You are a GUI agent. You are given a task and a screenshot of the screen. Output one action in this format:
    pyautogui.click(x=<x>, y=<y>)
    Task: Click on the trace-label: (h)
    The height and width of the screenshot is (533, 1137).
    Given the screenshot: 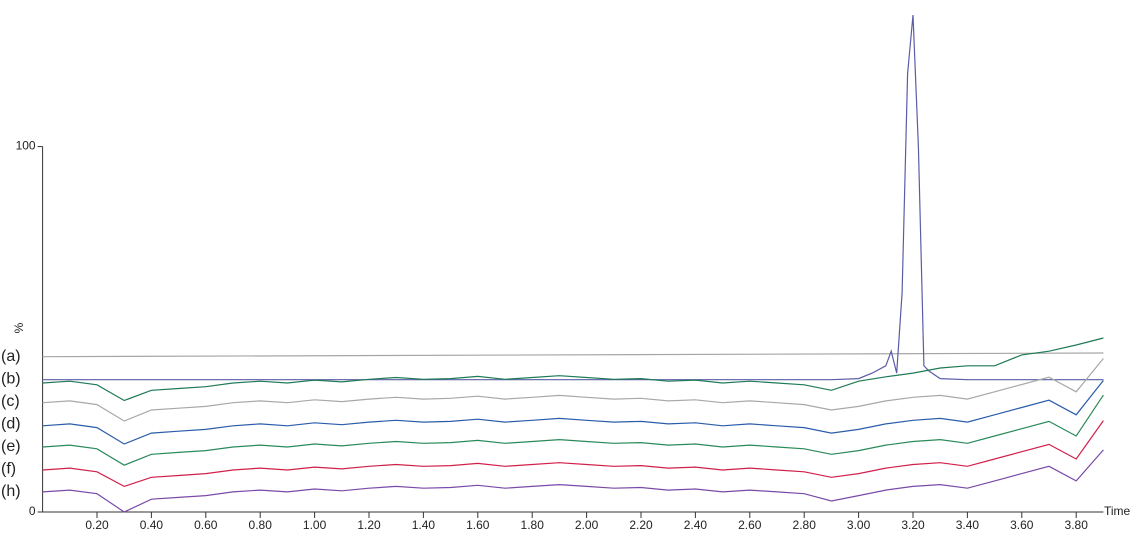 What is the action you would take?
    pyautogui.click(x=11, y=491)
    